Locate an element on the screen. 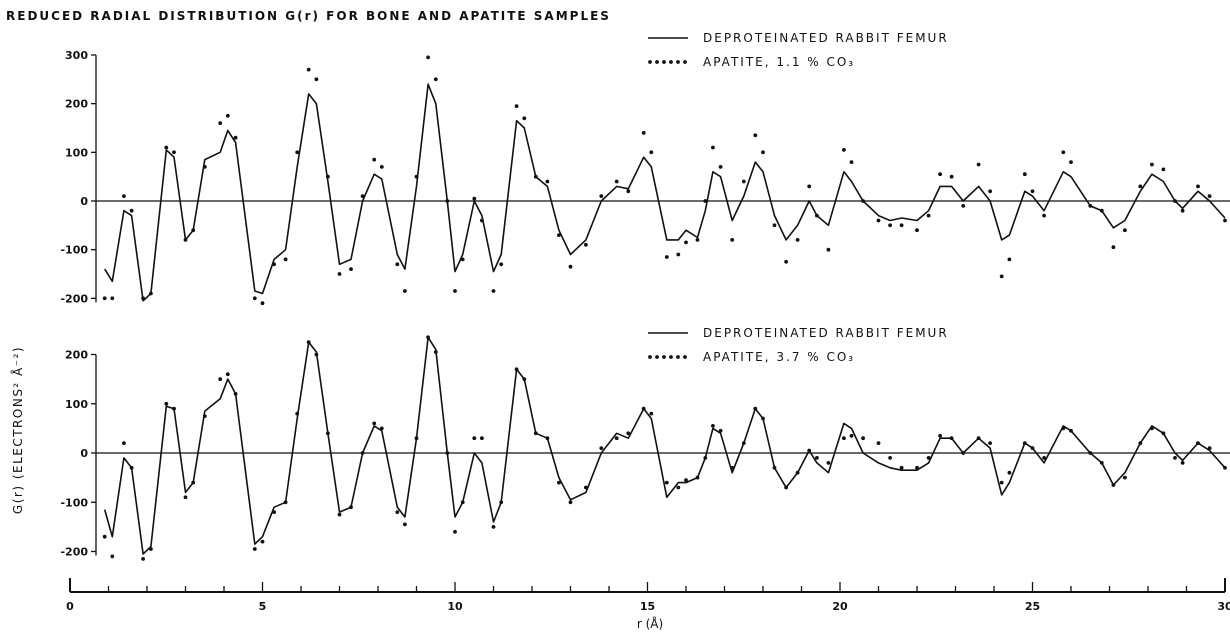 The image size is (1230, 633). x-axis-label: r (Å) is located at coordinates (650, 623).